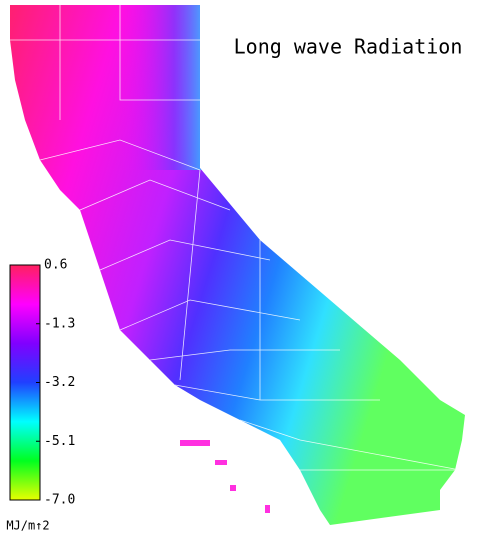  What do you see at coordinates (59, 323) in the screenshot?
I see `colorbar-tick-label: -1.3` at bounding box center [59, 323].